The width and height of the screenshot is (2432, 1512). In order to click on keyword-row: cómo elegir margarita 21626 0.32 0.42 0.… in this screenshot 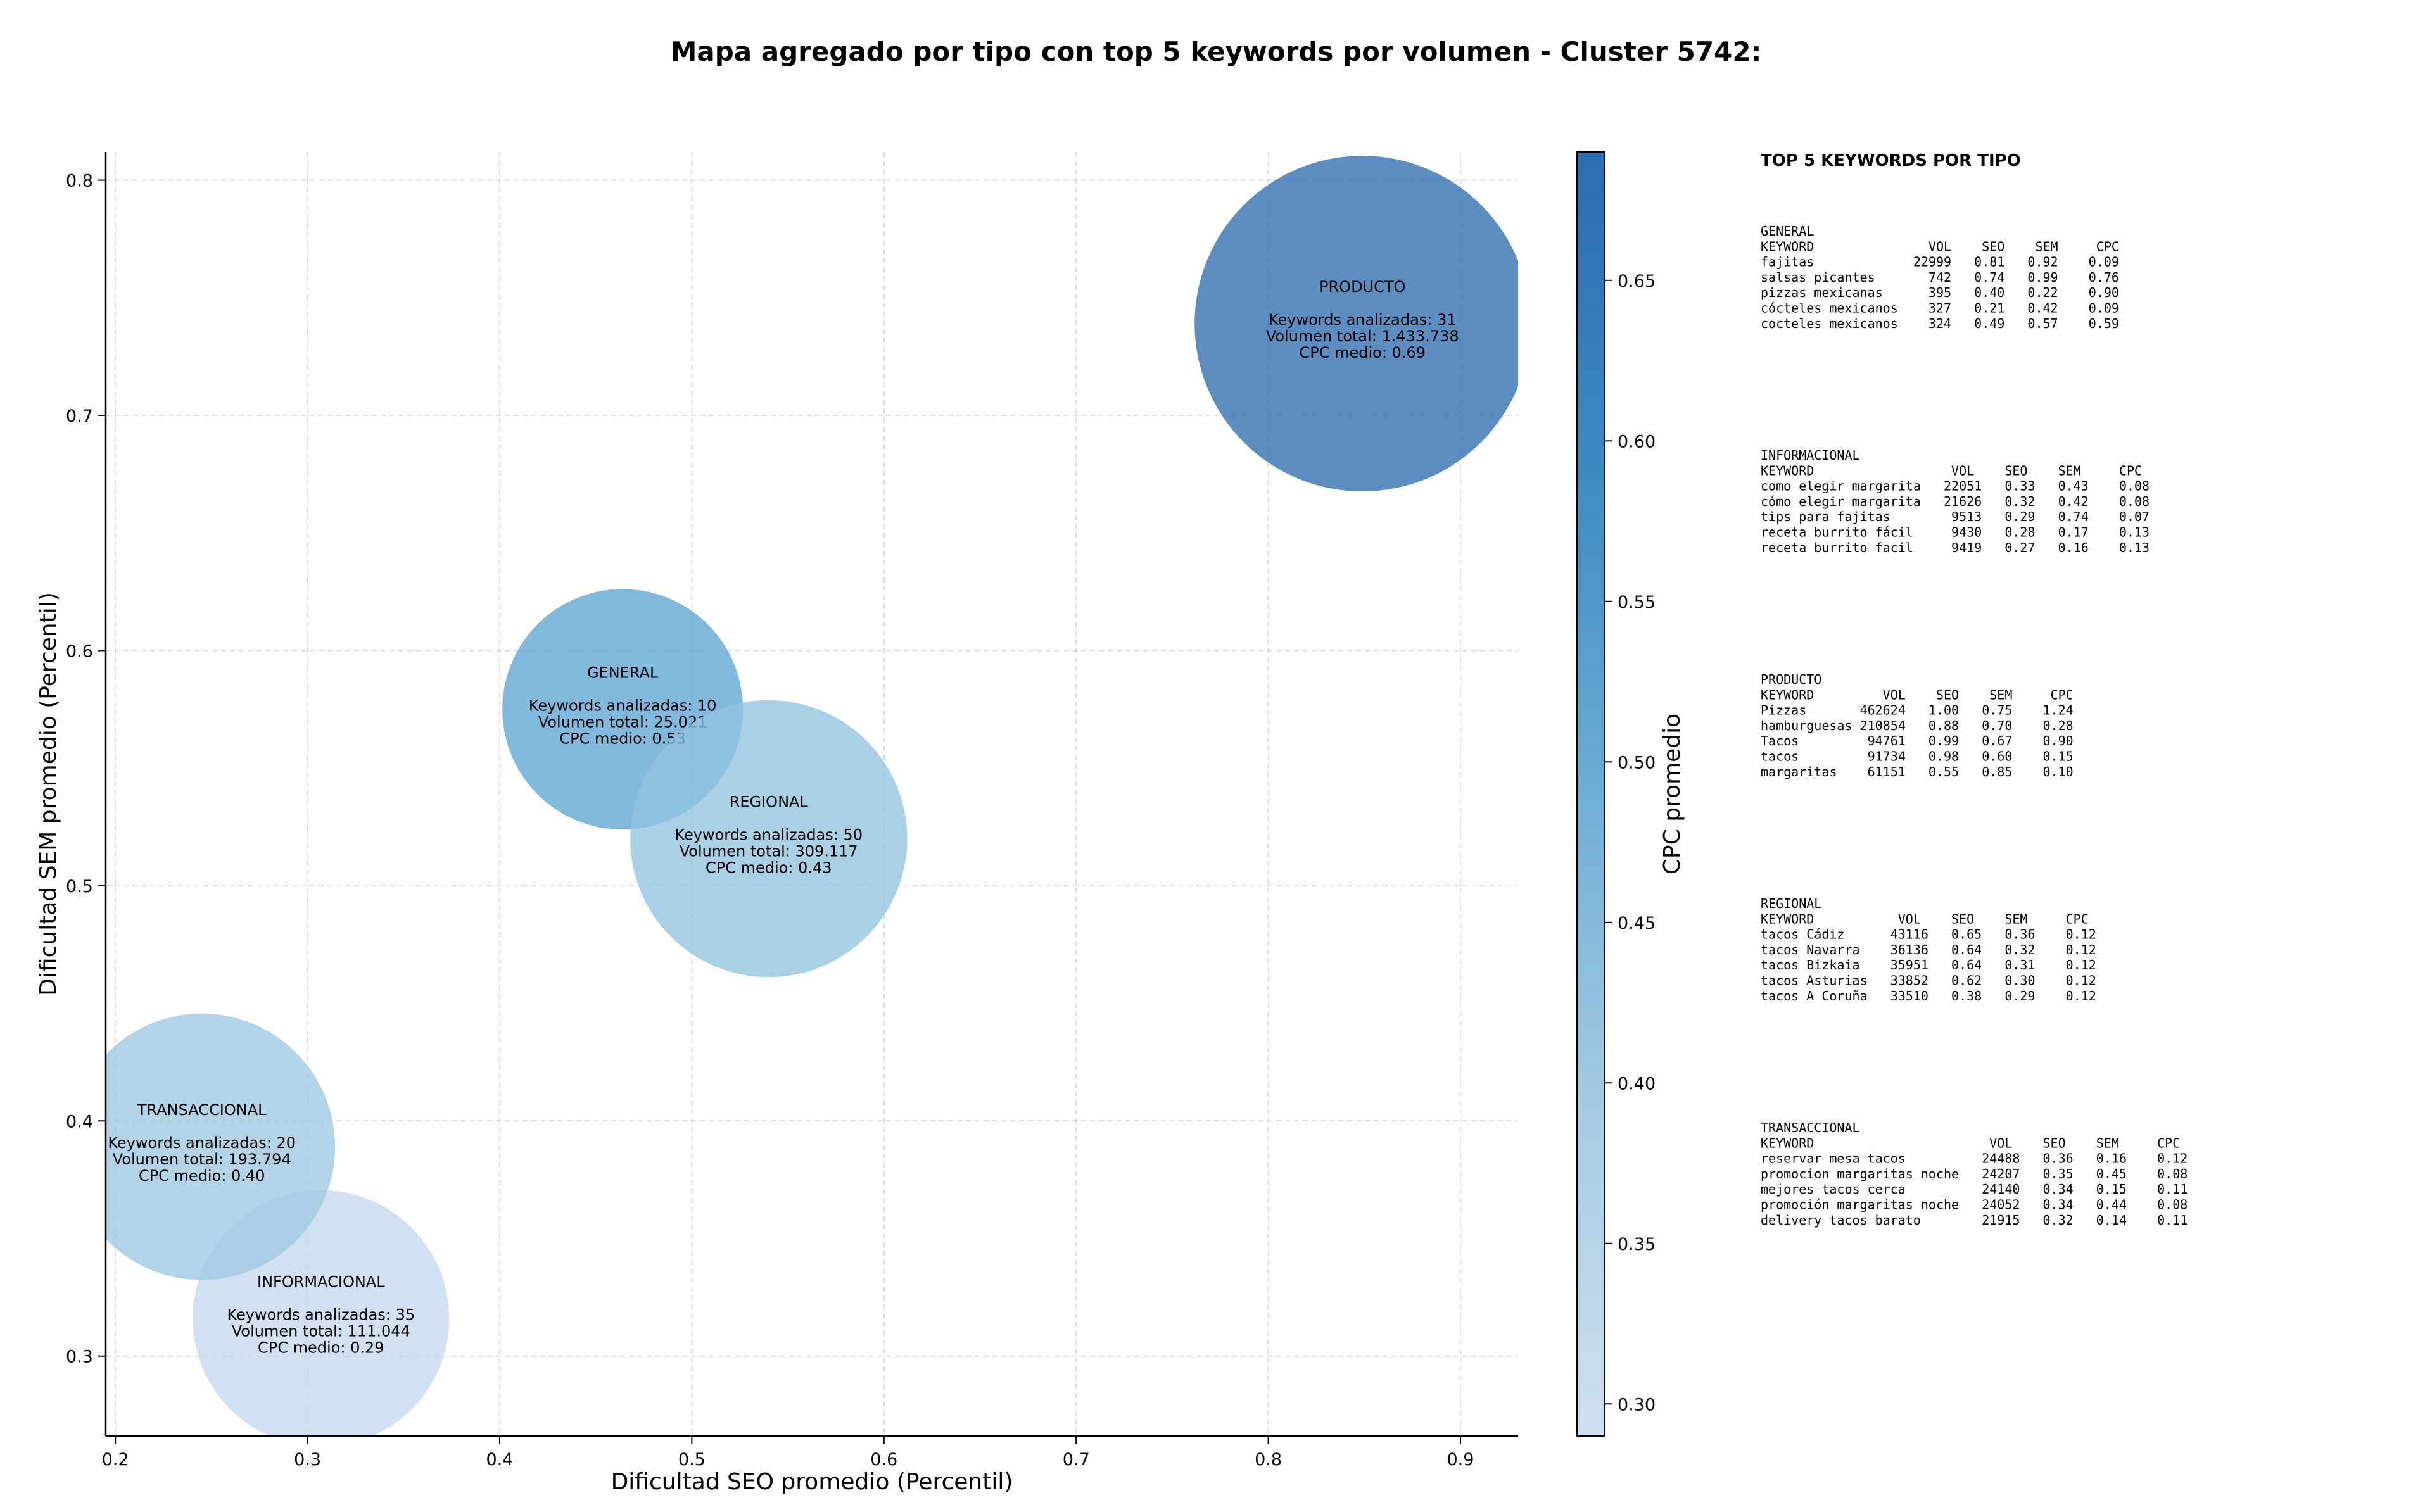, I will do `click(1955, 501)`.